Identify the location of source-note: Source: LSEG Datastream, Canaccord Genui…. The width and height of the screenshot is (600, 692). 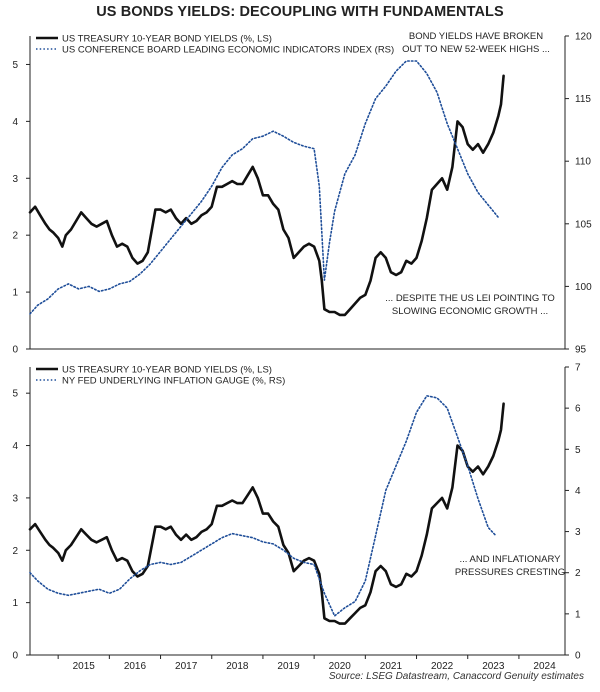
(456, 676).